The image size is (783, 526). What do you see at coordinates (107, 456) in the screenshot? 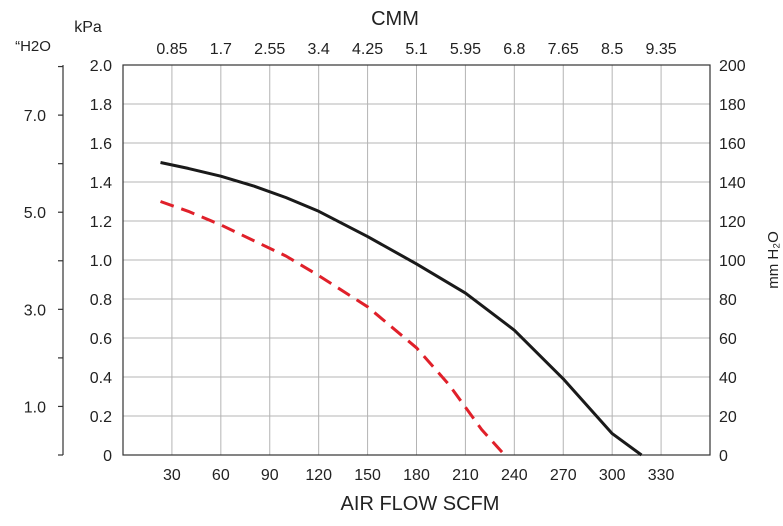
I see `y-tick-label-kpa: 0` at bounding box center [107, 456].